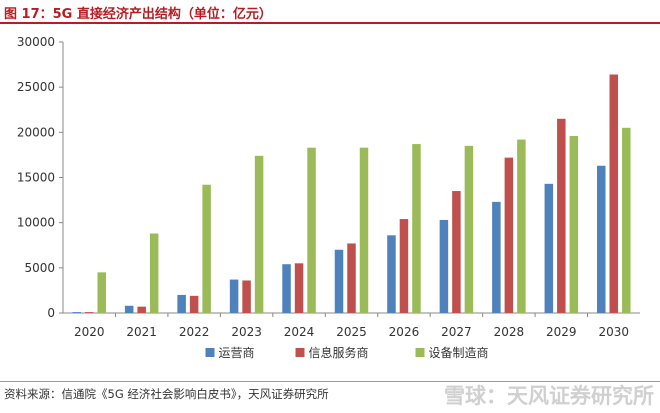 This screenshot has width=660, height=413. What do you see at coordinates (89, 332) in the screenshot?
I see `x-tick-label: 2020` at bounding box center [89, 332].